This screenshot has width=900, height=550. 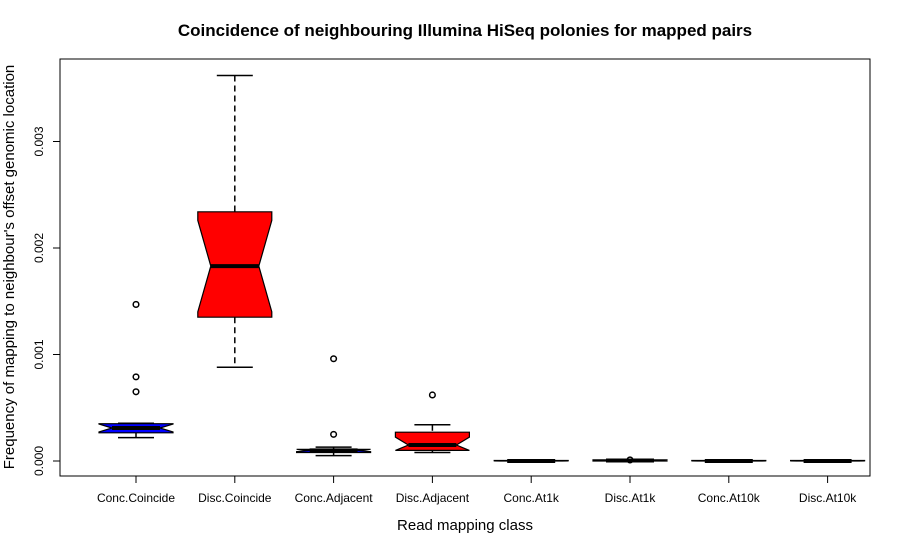 What do you see at coordinates (136, 369) in the screenshot?
I see `box-conc-coincide` at bounding box center [136, 369].